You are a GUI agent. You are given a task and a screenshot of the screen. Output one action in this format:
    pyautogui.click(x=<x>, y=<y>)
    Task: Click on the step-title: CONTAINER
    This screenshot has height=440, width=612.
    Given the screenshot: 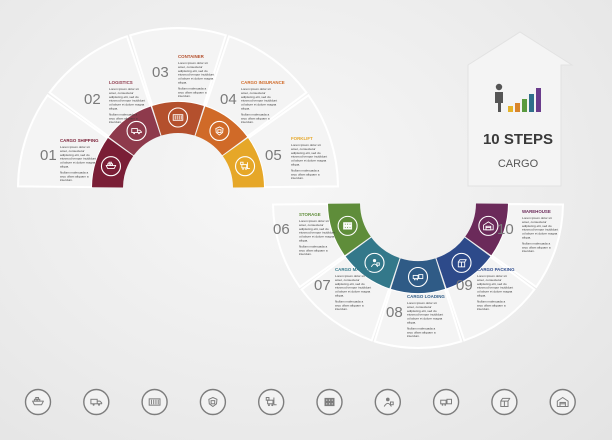 What is the action you would take?
    pyautogui.click(x=191, y=56)
    